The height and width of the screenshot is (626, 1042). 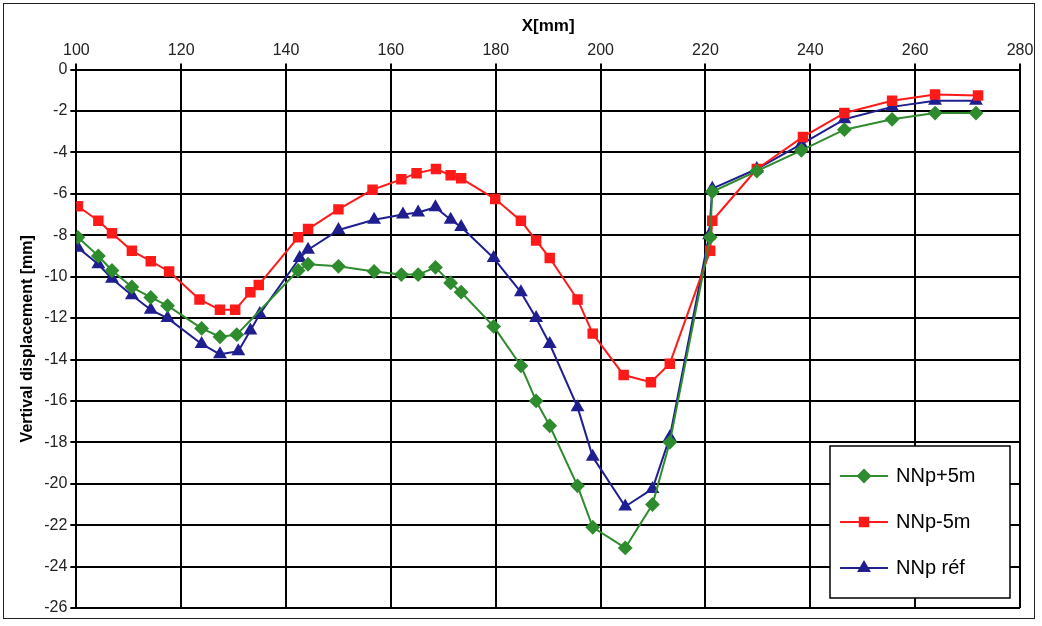 I want to click on x-tick-label: 120, so click(x=181, y=50).